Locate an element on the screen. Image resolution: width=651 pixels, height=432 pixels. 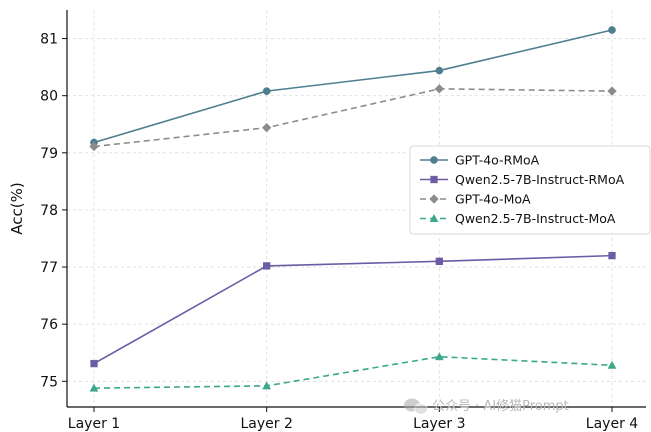
series-qwen2-5-7b-instruct-moa is located at coordinates (353, 372).